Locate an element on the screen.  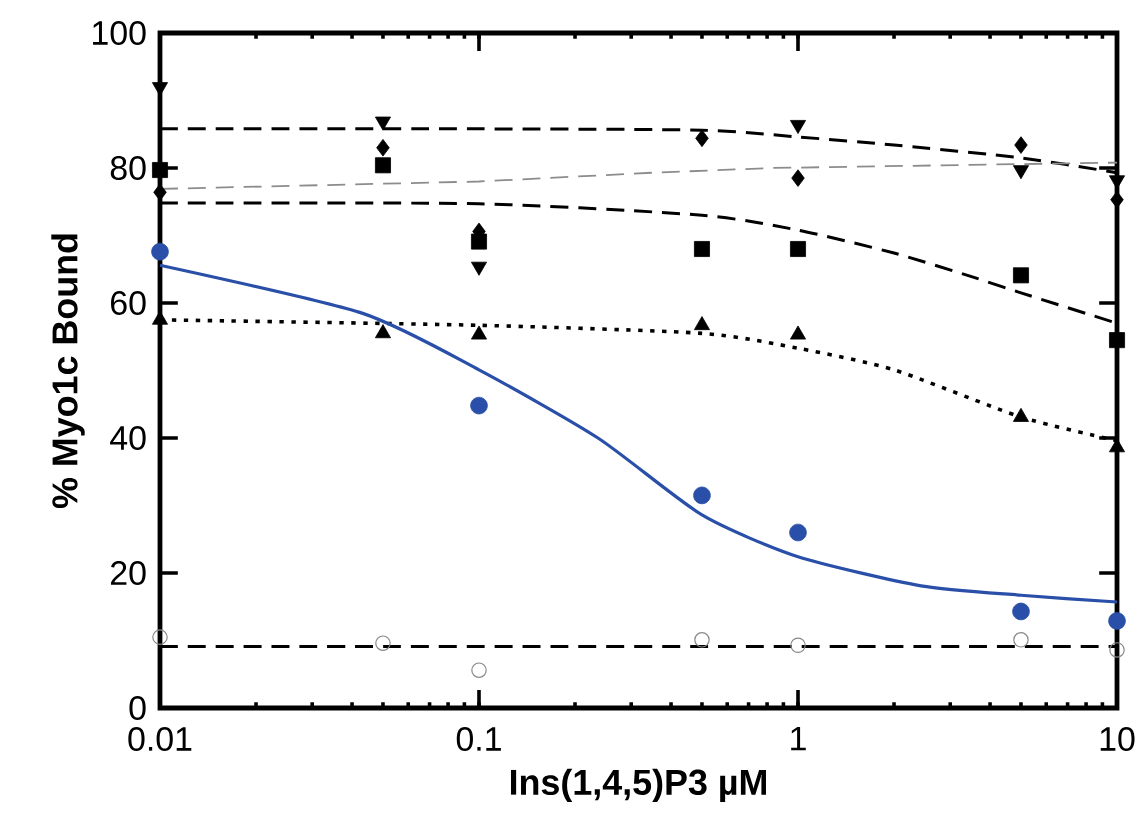
x-axis-title: Ins(1,4,5)P3 µM is located at coordinates (638, 785).